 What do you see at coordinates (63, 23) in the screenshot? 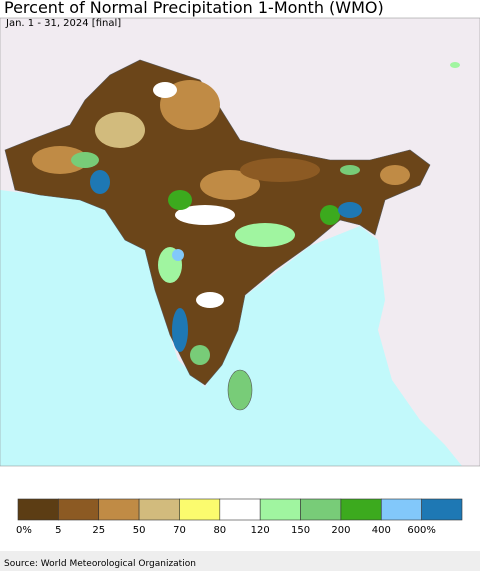
I see `subtitle: Jan. 1 - 31, 2024 [final]` at bounding box center [63, 23].